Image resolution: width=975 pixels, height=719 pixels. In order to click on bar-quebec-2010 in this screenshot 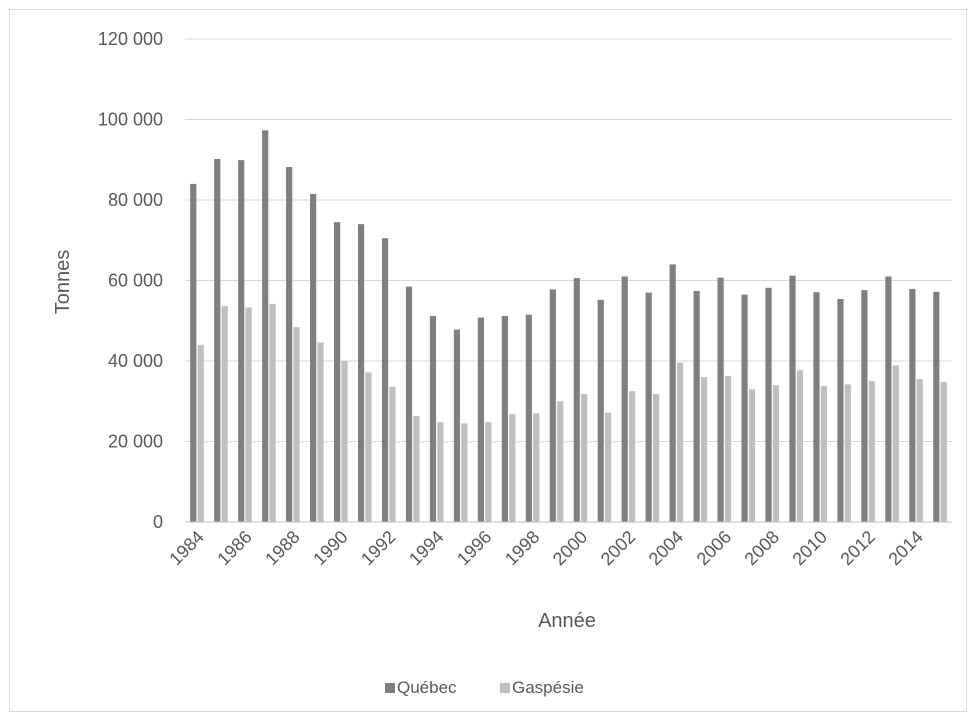, I will do `click(816, 407)`.